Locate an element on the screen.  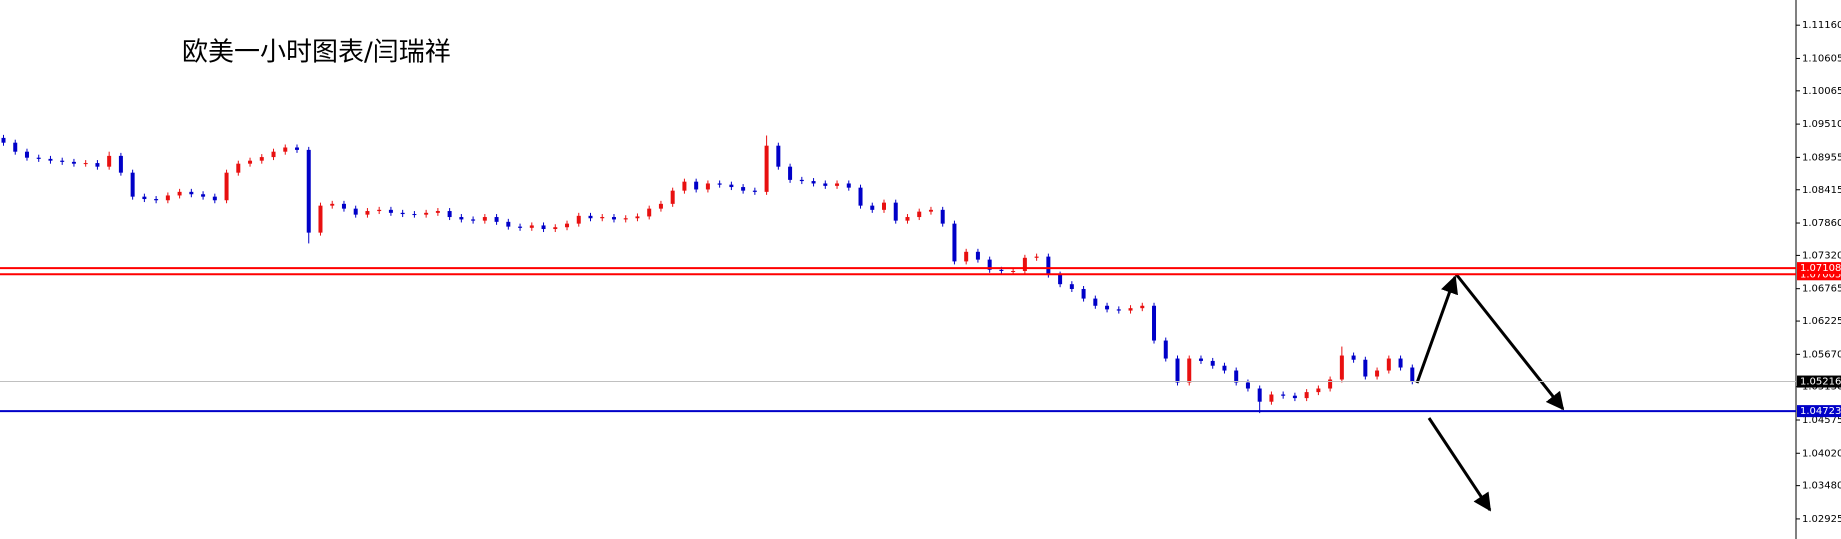
y-tick-label: 1.10065 is located at coordinates (1821, 91).